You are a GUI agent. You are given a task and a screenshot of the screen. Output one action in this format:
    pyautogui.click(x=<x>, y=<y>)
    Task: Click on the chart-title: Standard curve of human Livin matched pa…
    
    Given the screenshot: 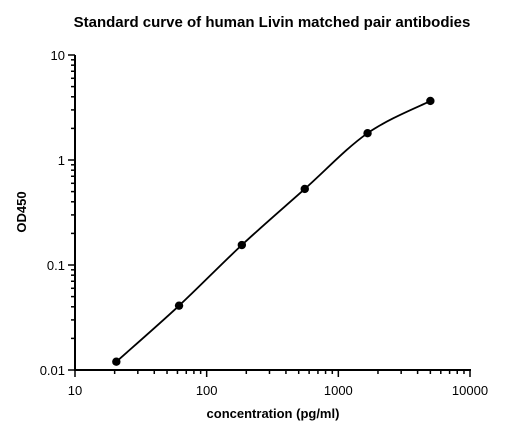 What is the action you would take?
    pyautogui.click(x=272, y=22)
    